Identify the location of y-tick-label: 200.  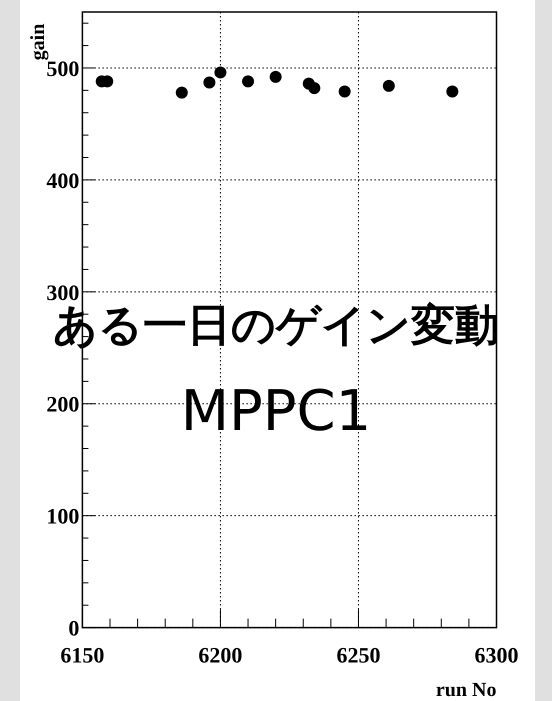
(63, 404).